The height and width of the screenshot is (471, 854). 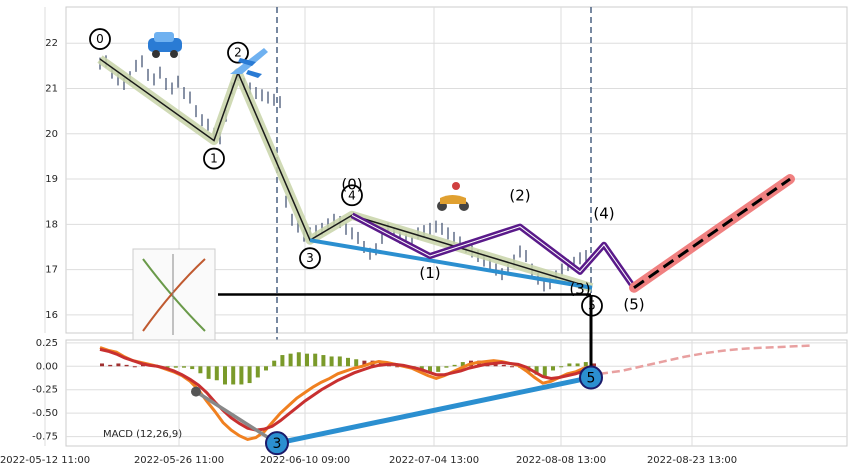 What do you see at coordinates (45, 460) in the screenshot?
I see `x-tick-label: 2022-05-12 11:00` at bounding box center [45, 460].